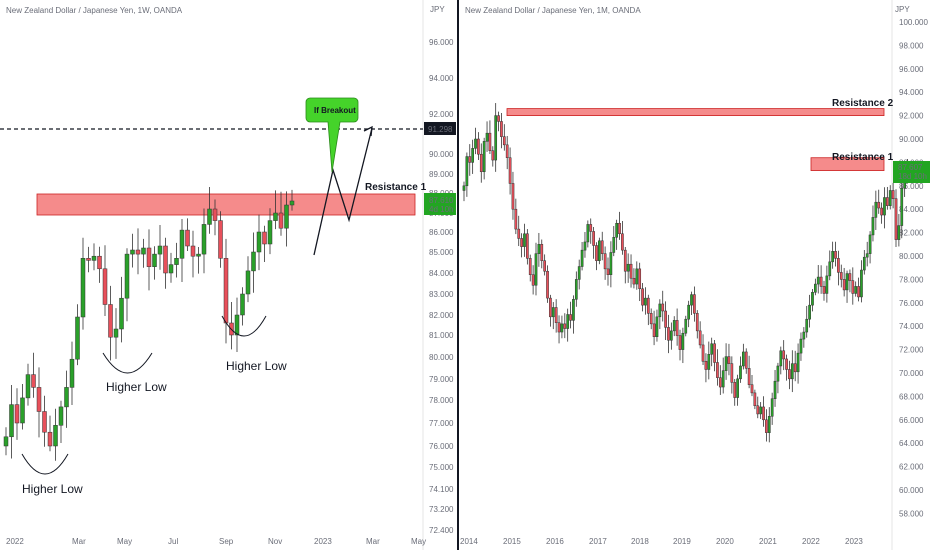  Describe the element at coordinates (332, 135) in the screenshot. I see `breakout-bubble` at that location.